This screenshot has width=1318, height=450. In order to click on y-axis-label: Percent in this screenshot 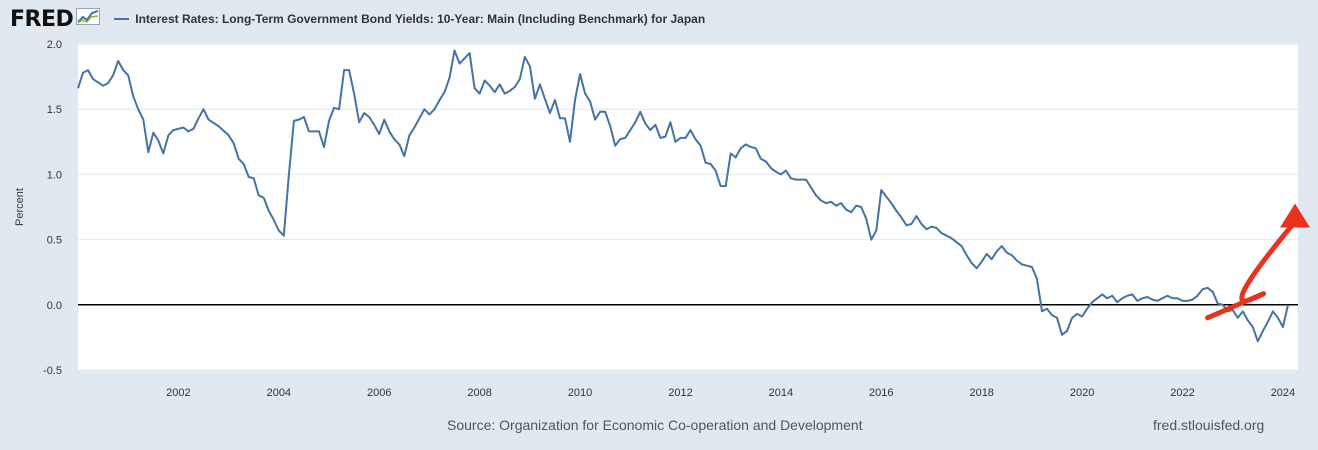, I will do `click(20, 207)`.